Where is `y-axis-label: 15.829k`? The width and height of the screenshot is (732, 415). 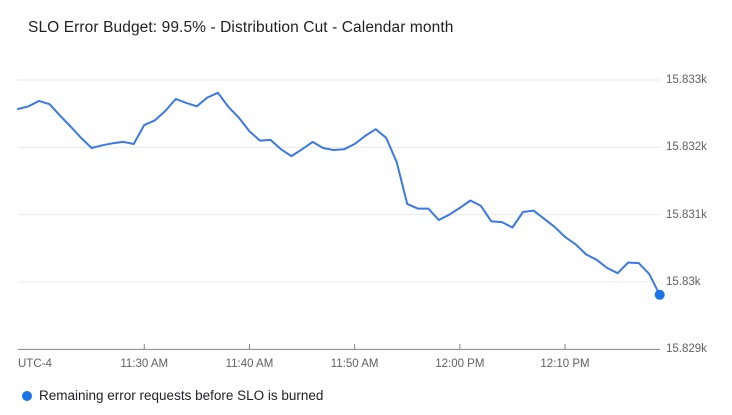
y-axis-label: 15.829k is located at coordinates (686, 349).